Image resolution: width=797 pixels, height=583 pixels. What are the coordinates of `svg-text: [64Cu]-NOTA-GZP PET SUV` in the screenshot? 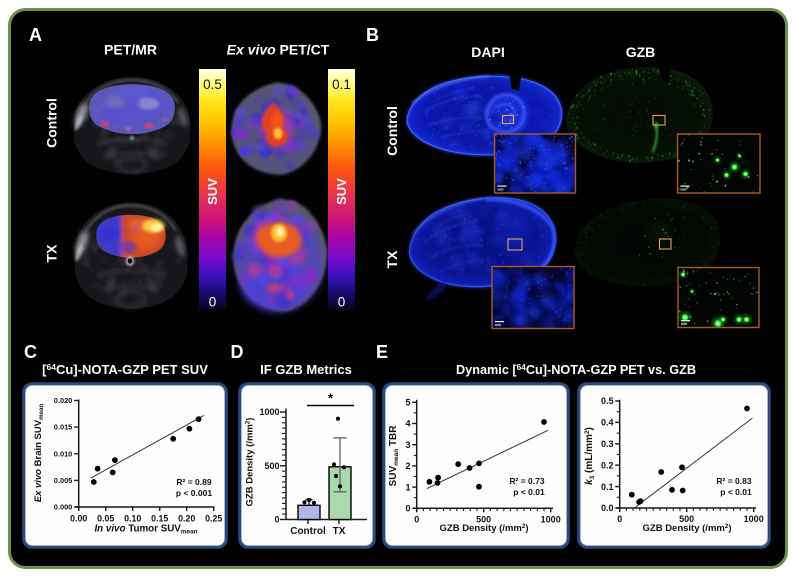 It's located at (125, 369).